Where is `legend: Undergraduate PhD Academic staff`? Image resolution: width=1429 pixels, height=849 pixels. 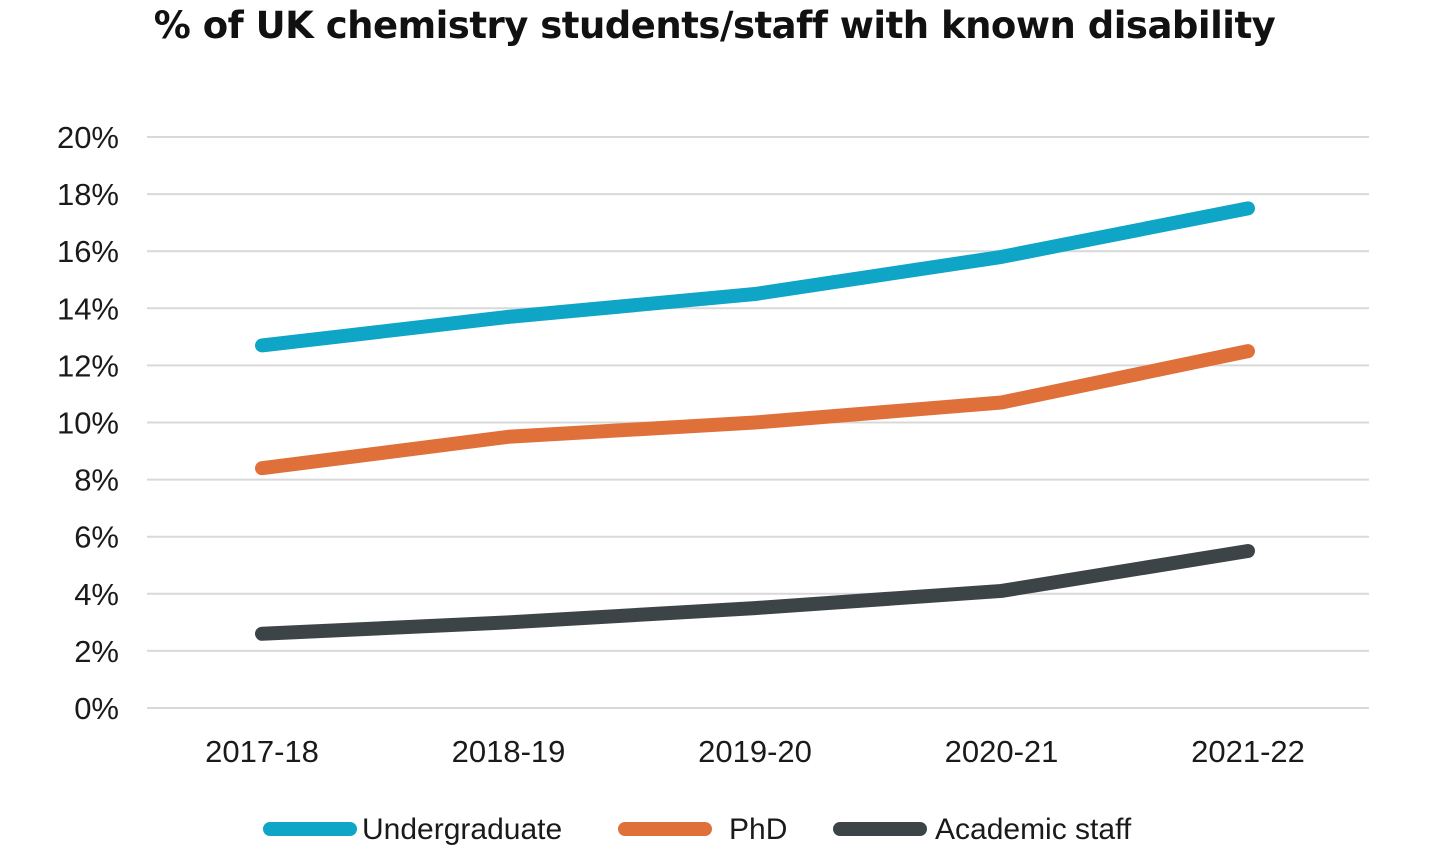 legend: Undergraduate PhD Academic staff is located at coordinates (697, 829).